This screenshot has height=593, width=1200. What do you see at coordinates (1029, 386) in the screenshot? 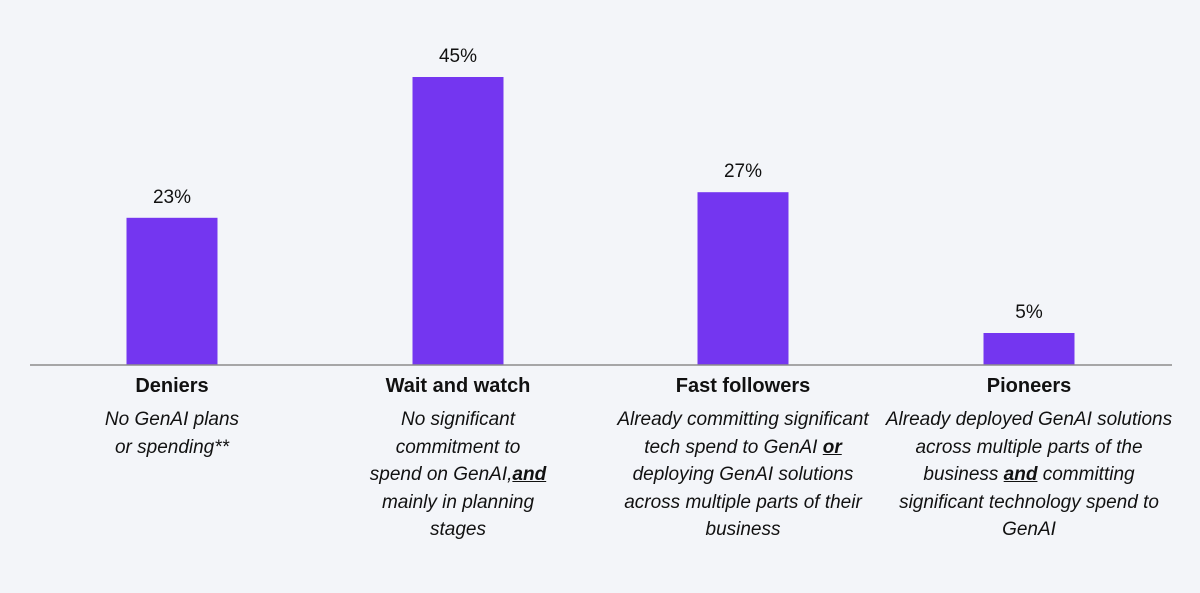
I see `category-name: Pioneers` at bounding box center [1029, 386].